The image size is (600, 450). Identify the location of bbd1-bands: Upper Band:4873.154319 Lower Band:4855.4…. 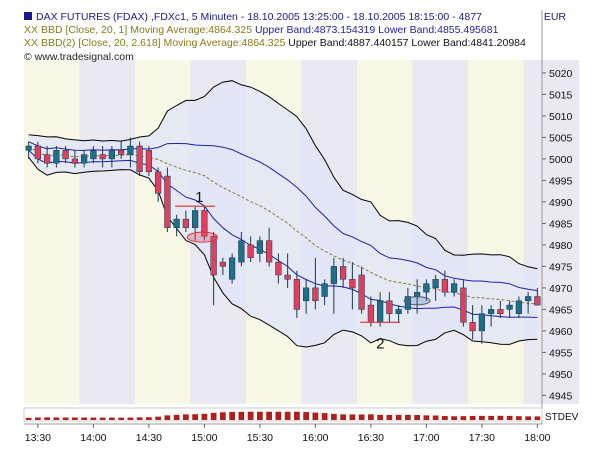
(375, 30).